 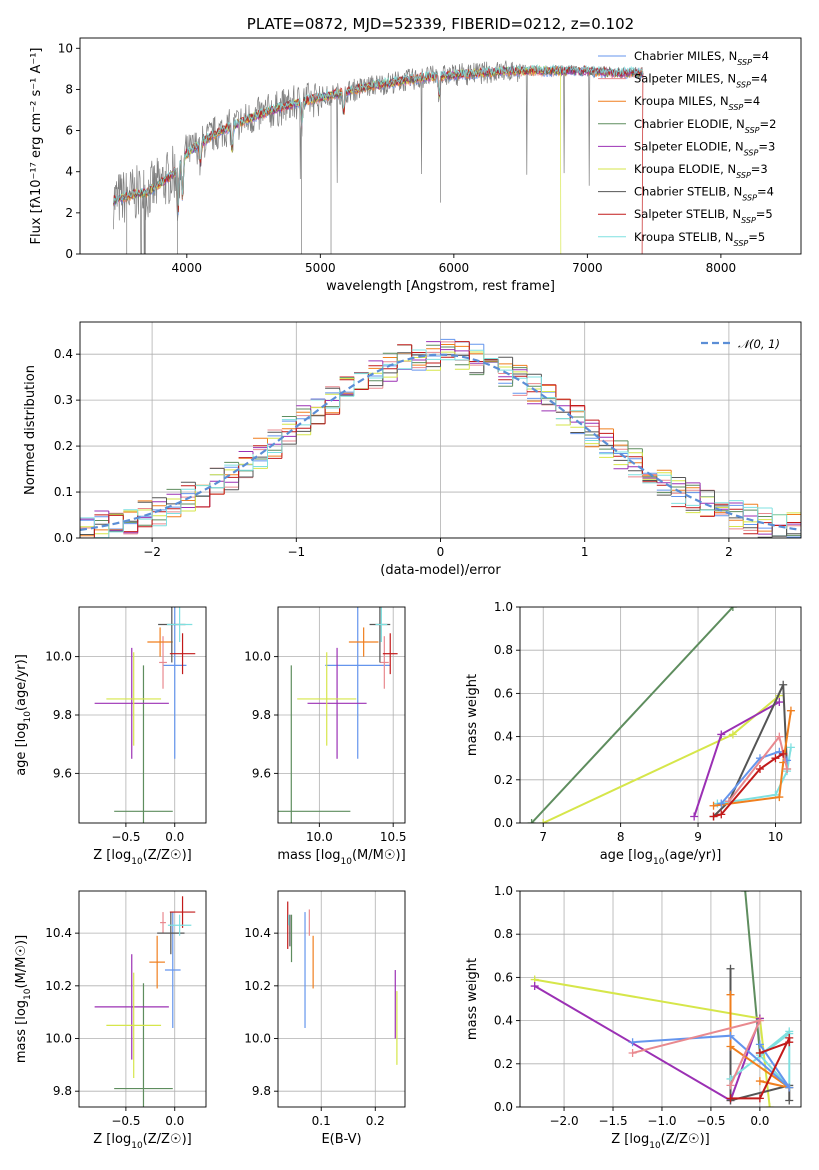 I want to click on errorbar-kroupa-stelib, so click(x=179, y=925).